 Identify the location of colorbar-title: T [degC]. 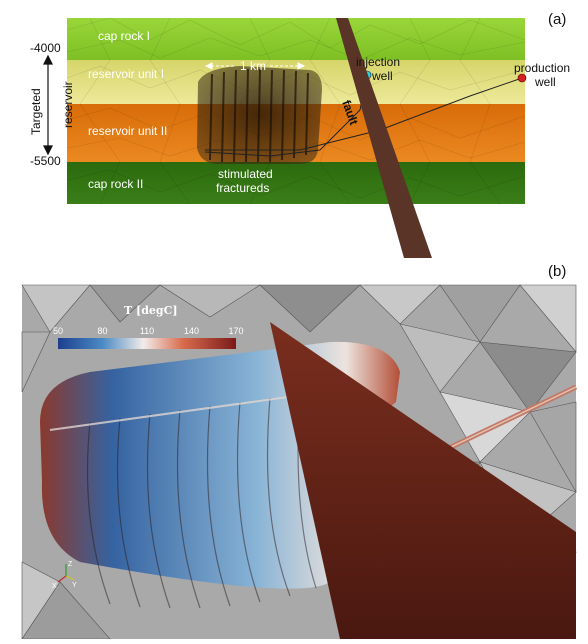
(151, 310).